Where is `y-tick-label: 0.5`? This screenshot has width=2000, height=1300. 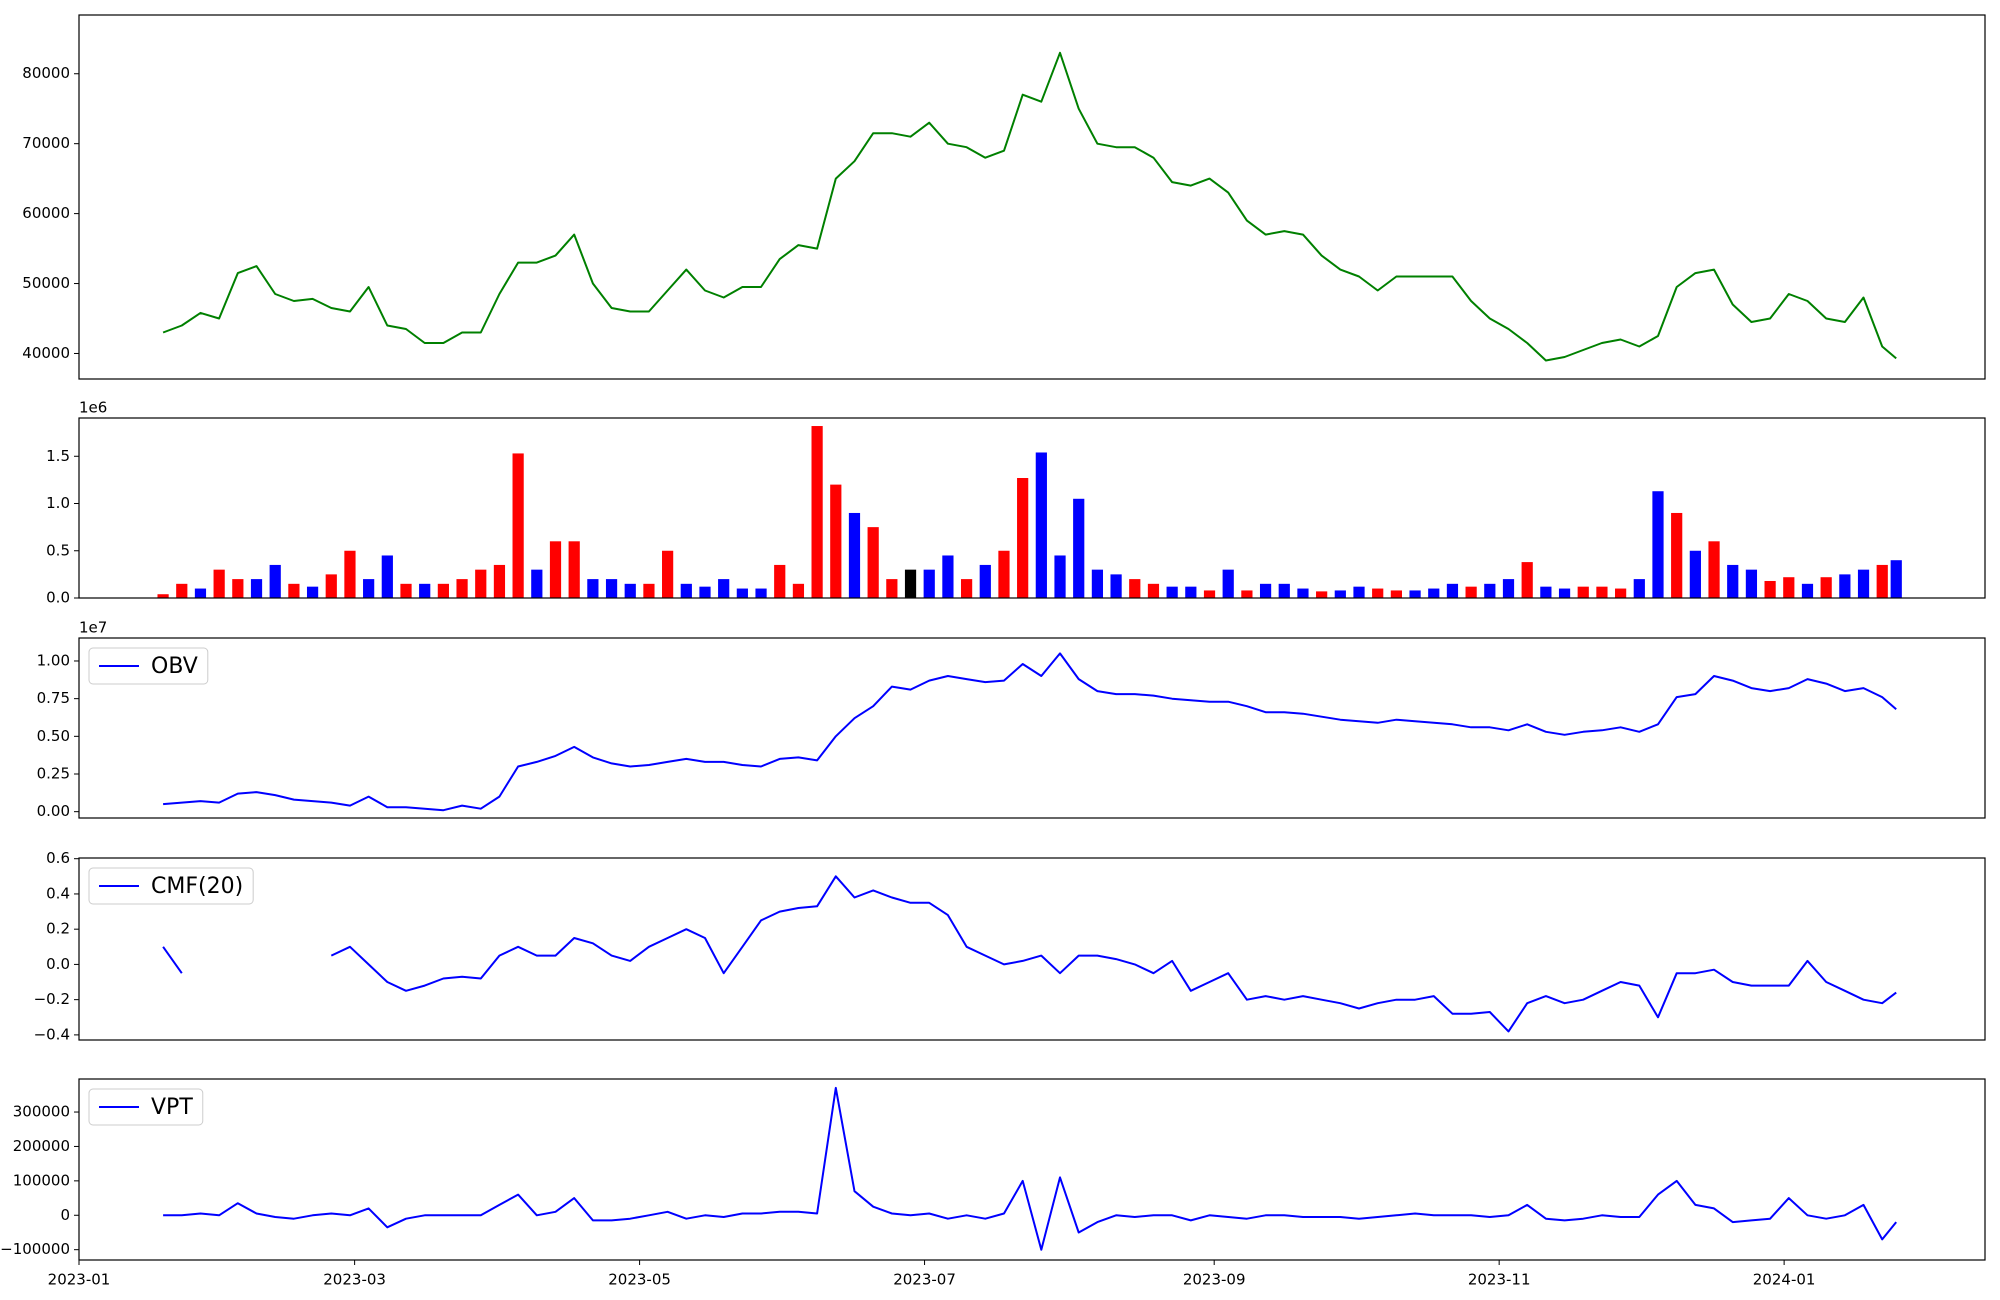
y-tick-label: 0.5 is located at coordinates (58, 550).